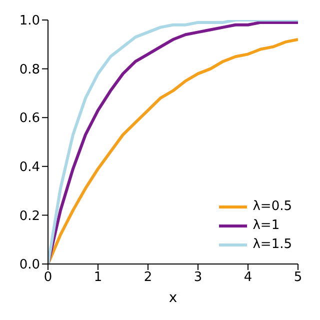  I want to click on x-axis-title: x, so click(173, 298).